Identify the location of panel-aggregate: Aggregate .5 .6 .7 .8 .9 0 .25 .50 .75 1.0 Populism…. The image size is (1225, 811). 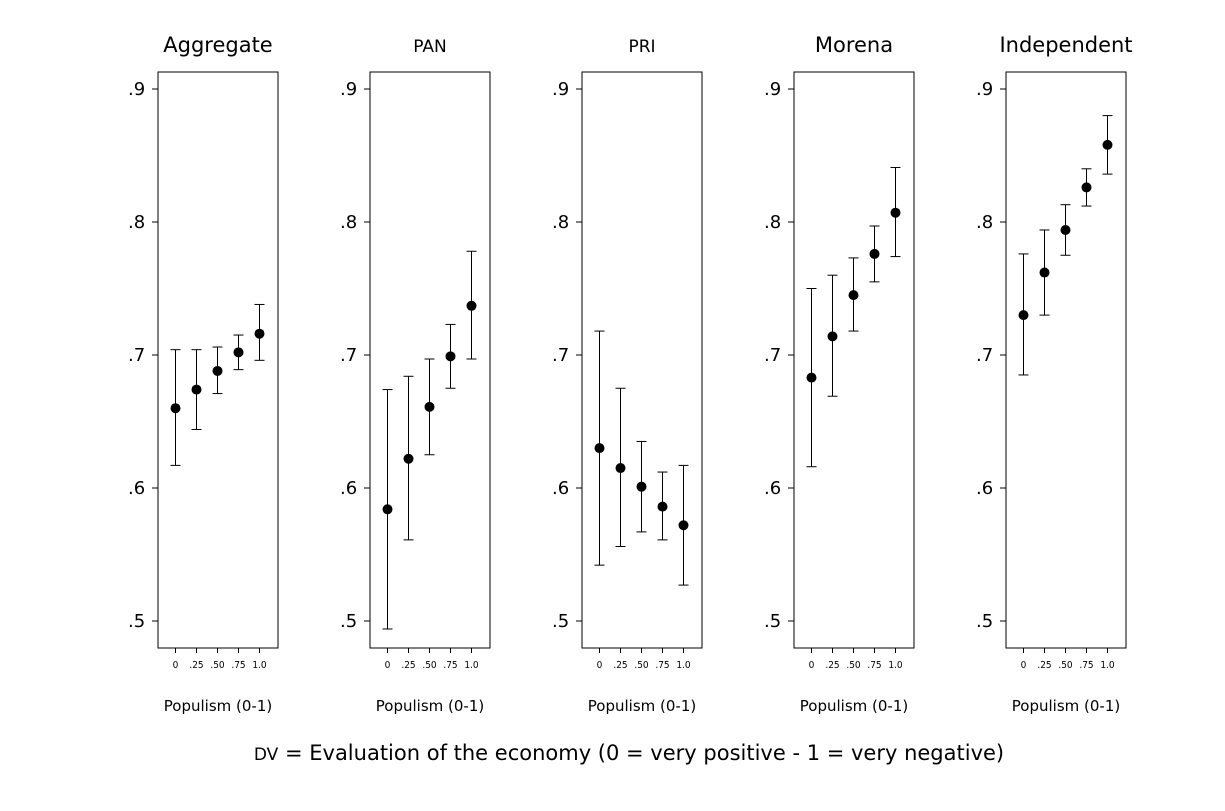
(203, 374).